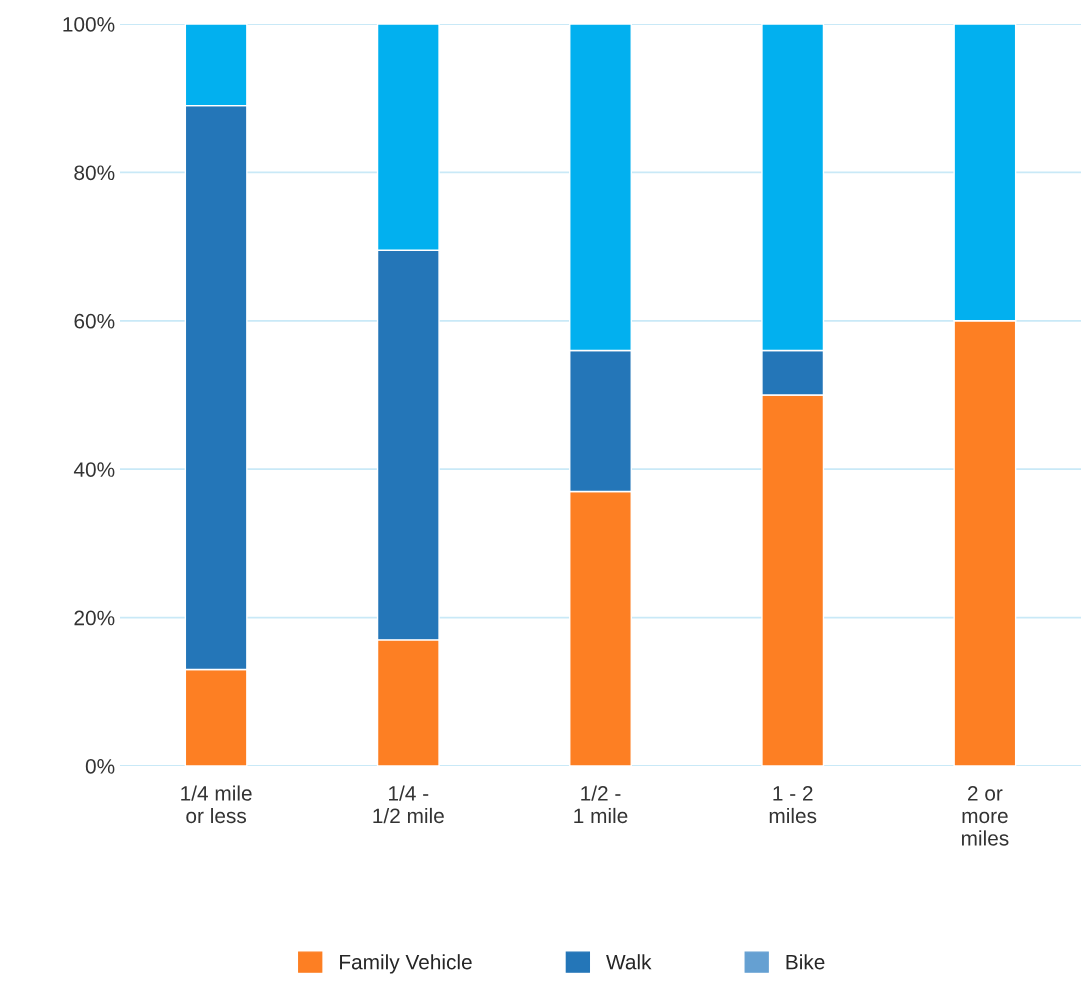  What do you see at coordinates (94, 618) in the screenshot?
I see `y-tick-label: 20%` at bounding box center [94, 618].